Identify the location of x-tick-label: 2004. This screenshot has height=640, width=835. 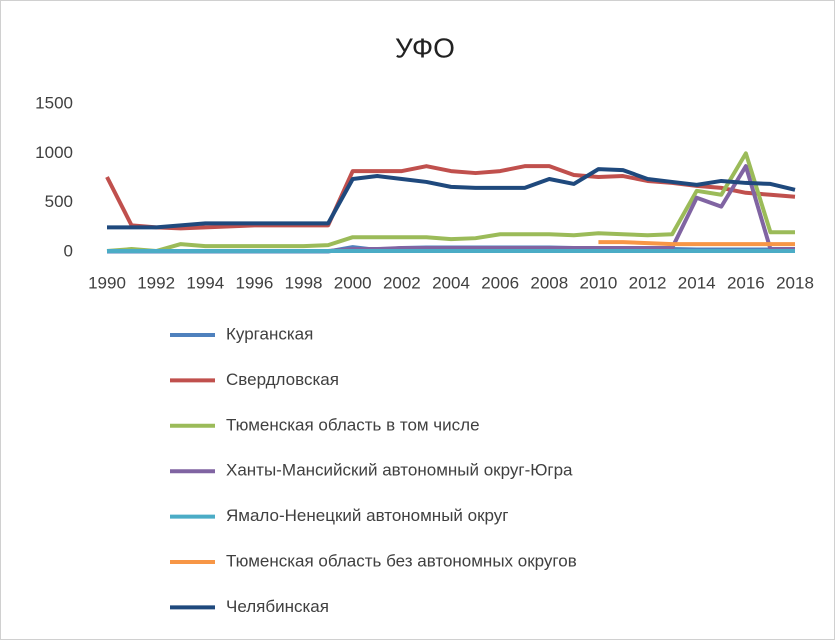
(451, 282).